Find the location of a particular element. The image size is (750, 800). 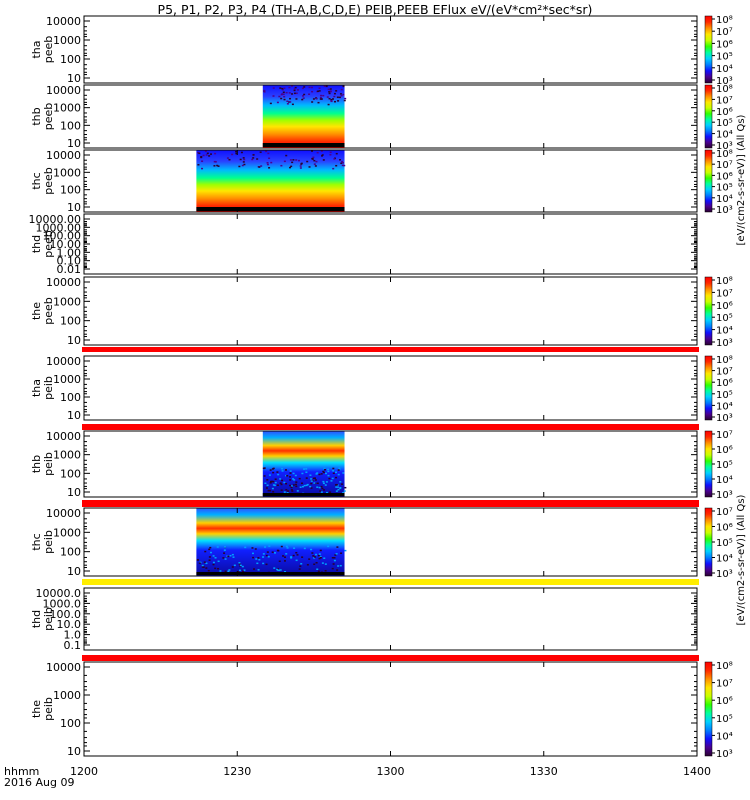

y-axis-label: the is located at coordinates (36, 311).